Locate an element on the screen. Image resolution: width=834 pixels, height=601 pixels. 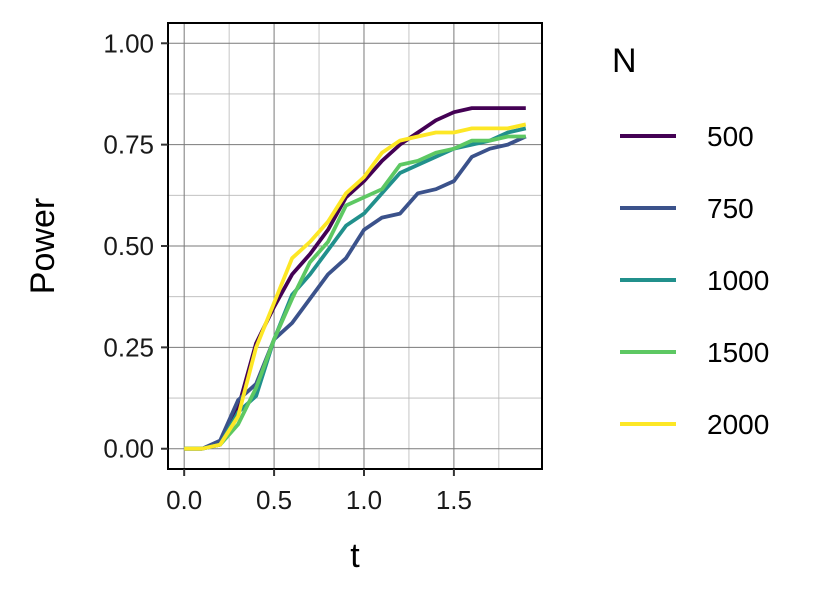
y-tick-label: 0.00 is located at coordinates (128, 449).